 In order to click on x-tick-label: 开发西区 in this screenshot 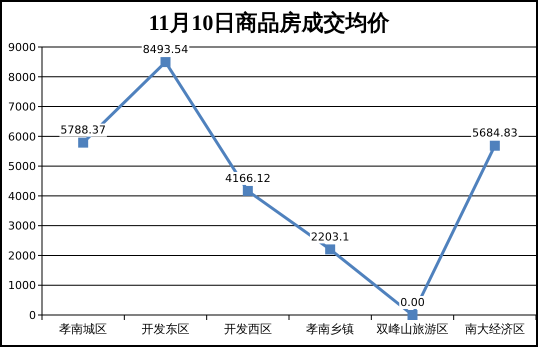, I will do `click(248, 329)`.